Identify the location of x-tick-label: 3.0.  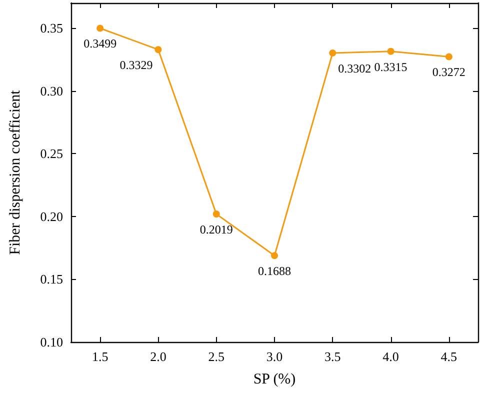
(274, 356).